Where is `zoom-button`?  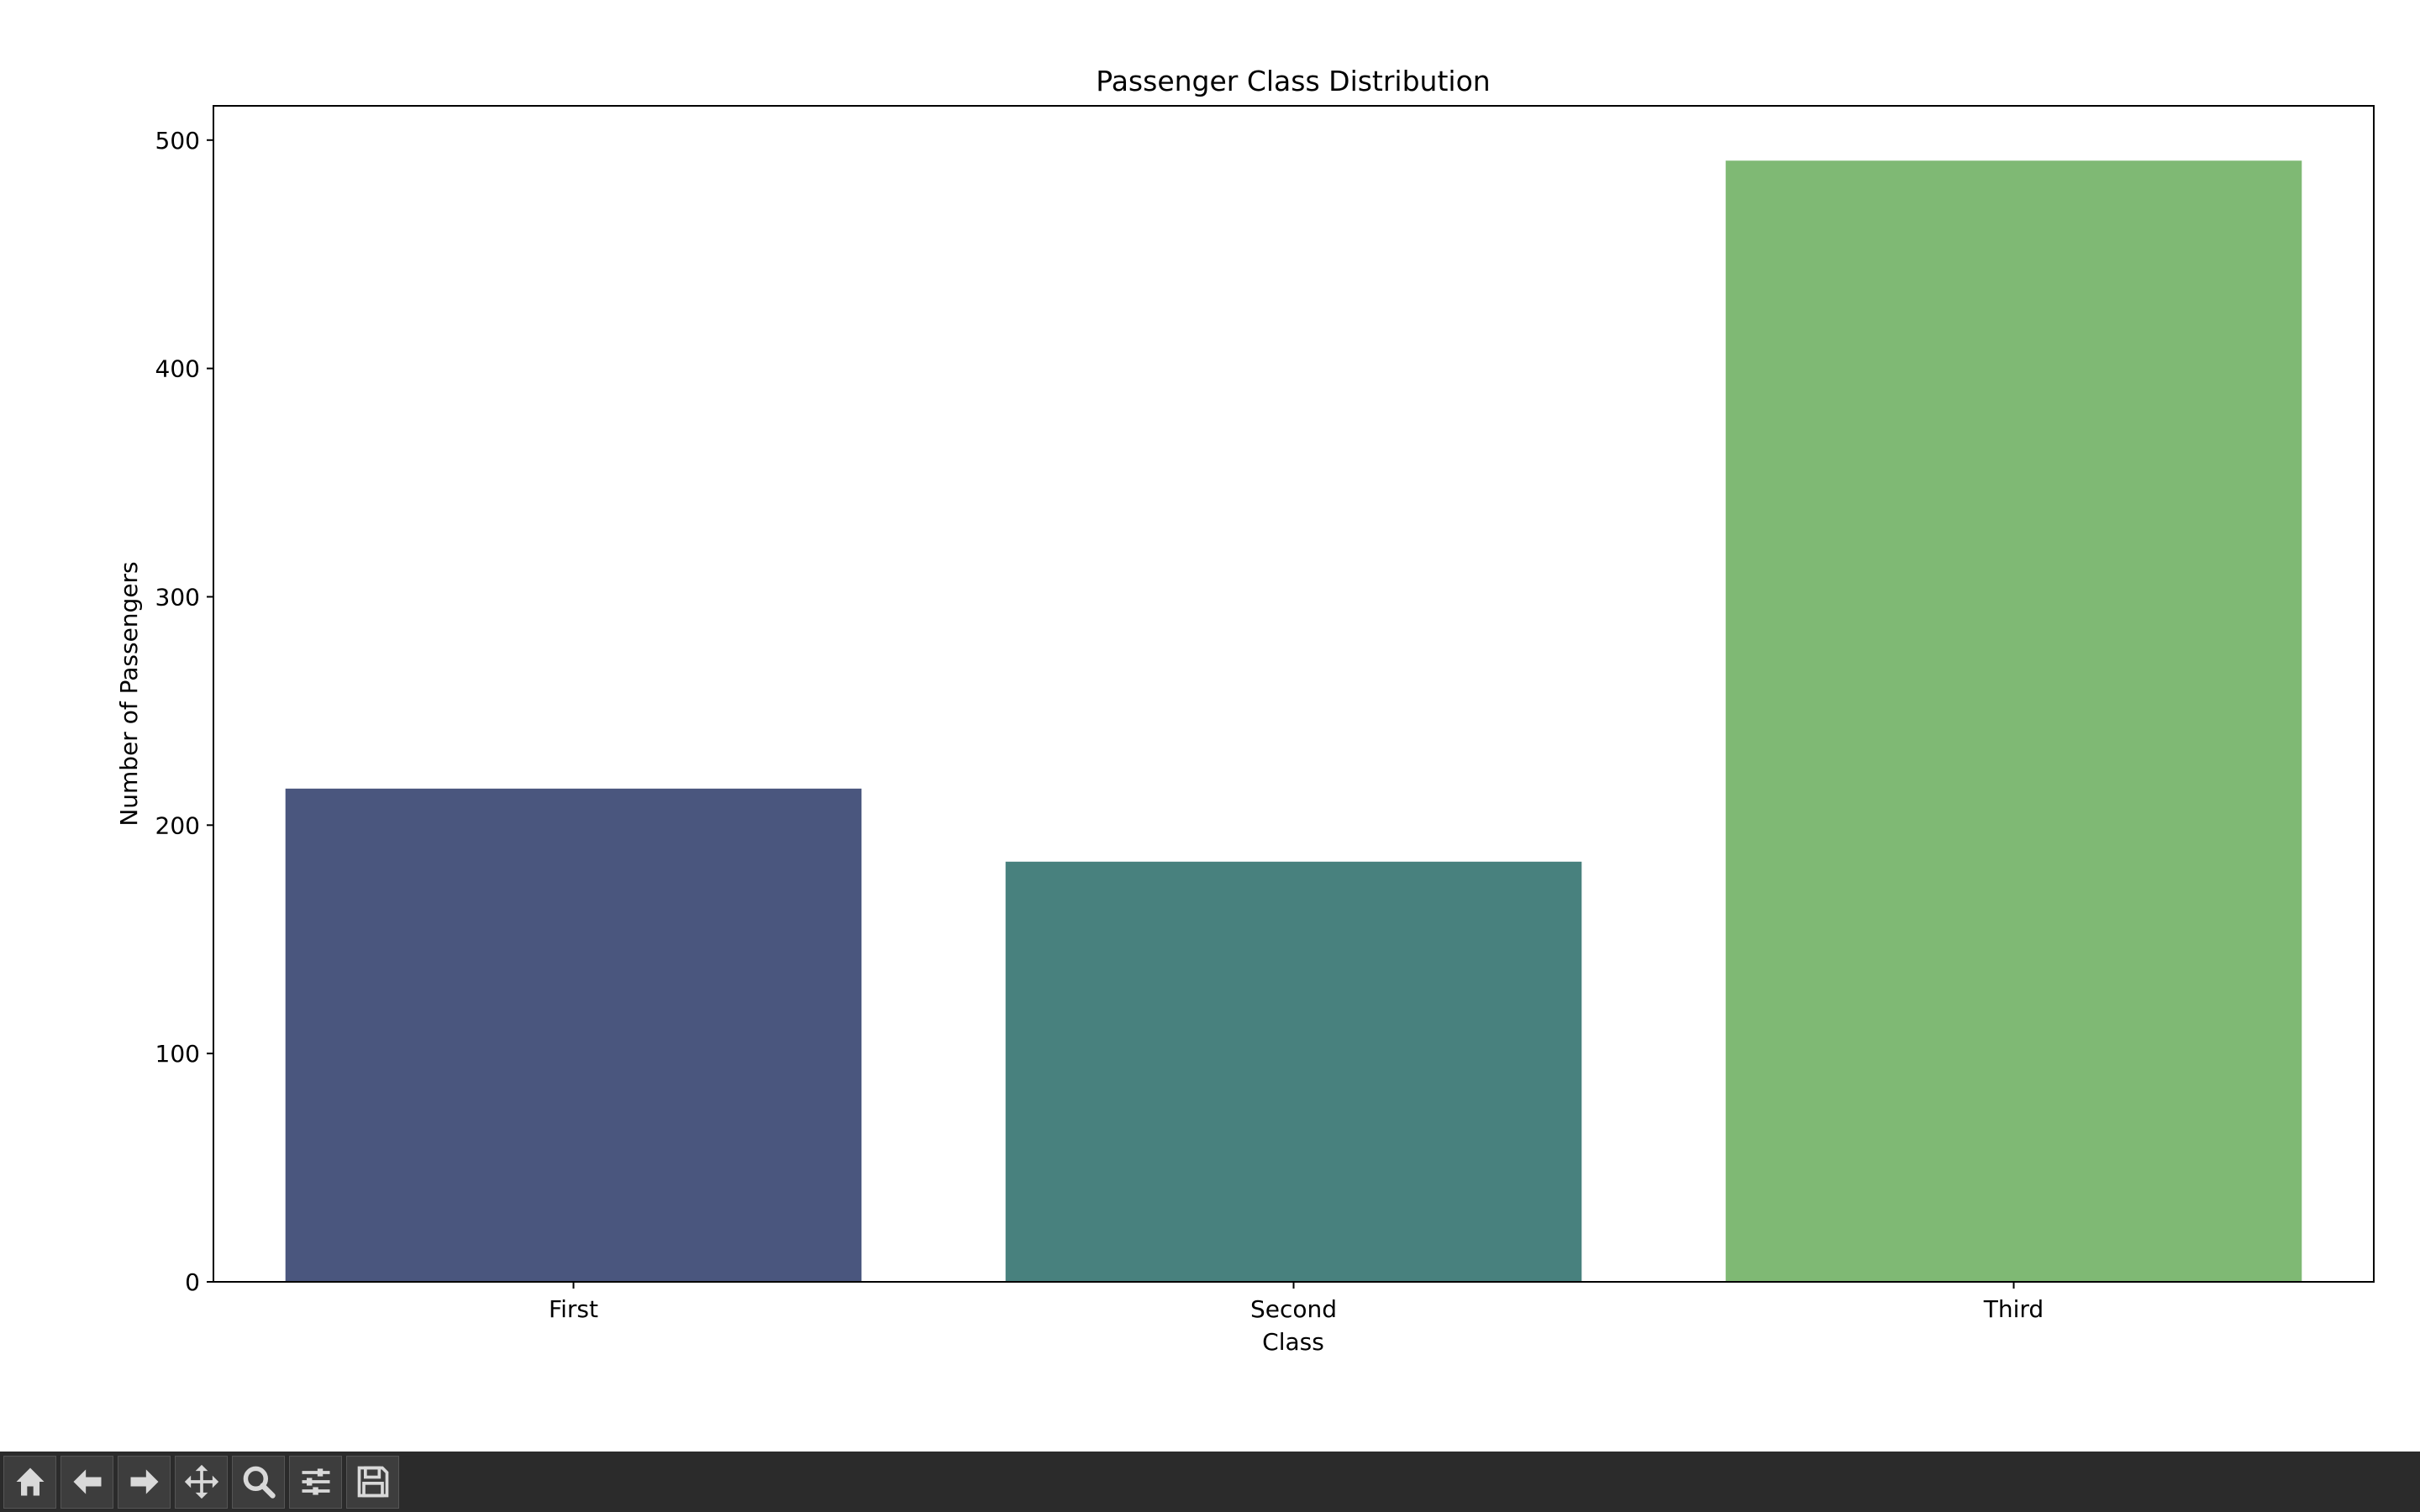
zoom-button is located at coordinates (258, 1482).